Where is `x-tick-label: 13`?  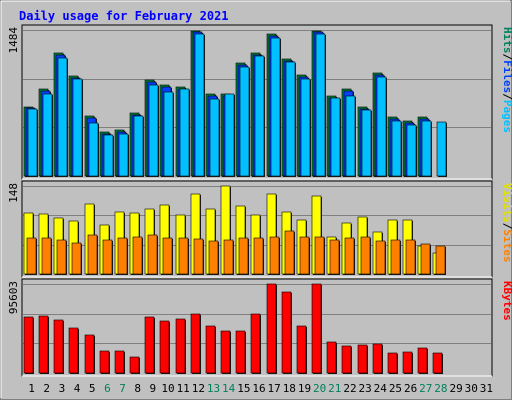 x-tick-label: 13 is located at coordinates (213, 388).